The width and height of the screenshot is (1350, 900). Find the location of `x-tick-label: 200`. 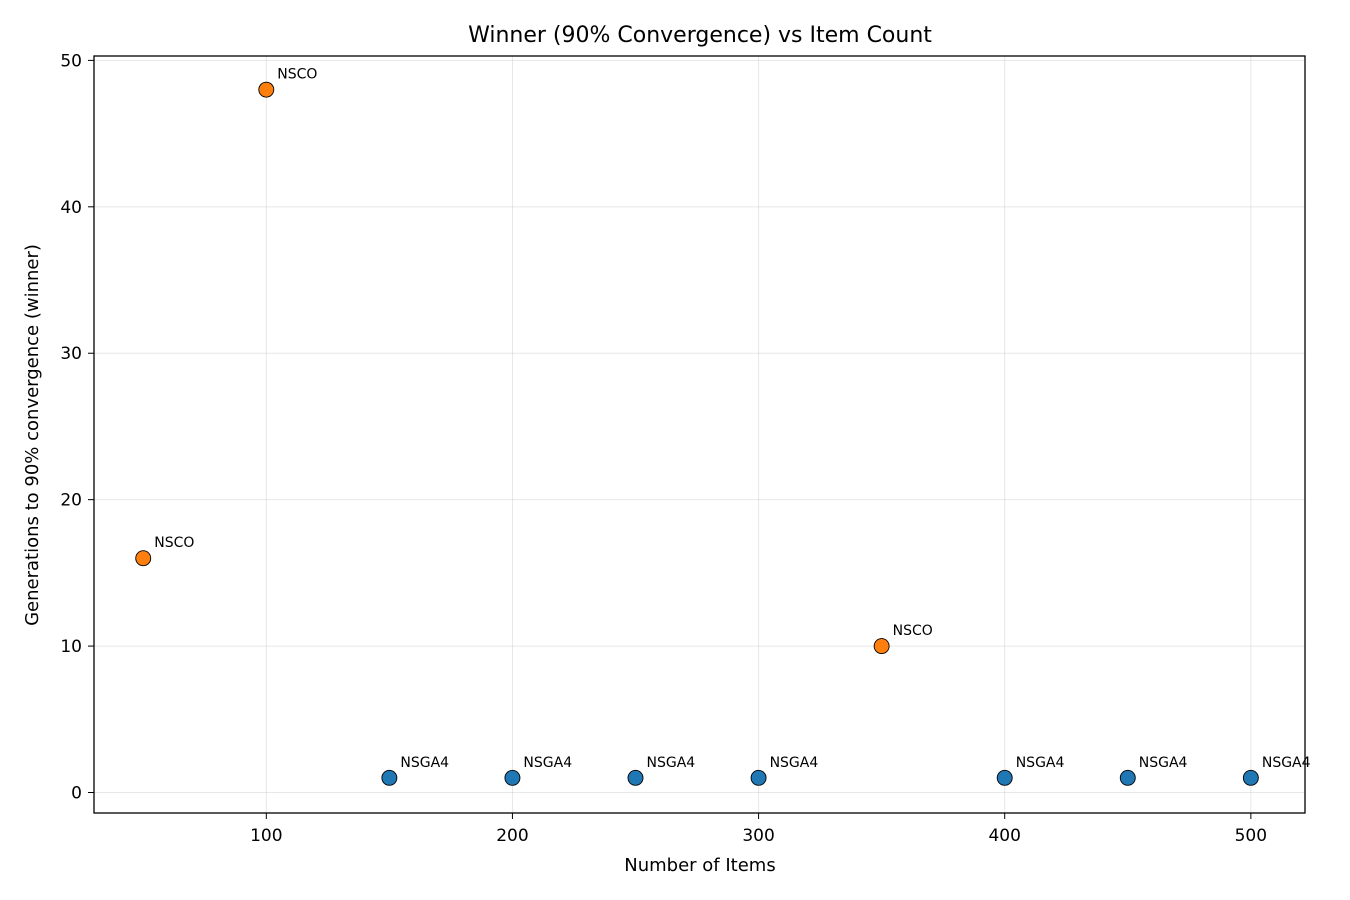

x-tick-label: 200 is located at coordinates (512, 836).